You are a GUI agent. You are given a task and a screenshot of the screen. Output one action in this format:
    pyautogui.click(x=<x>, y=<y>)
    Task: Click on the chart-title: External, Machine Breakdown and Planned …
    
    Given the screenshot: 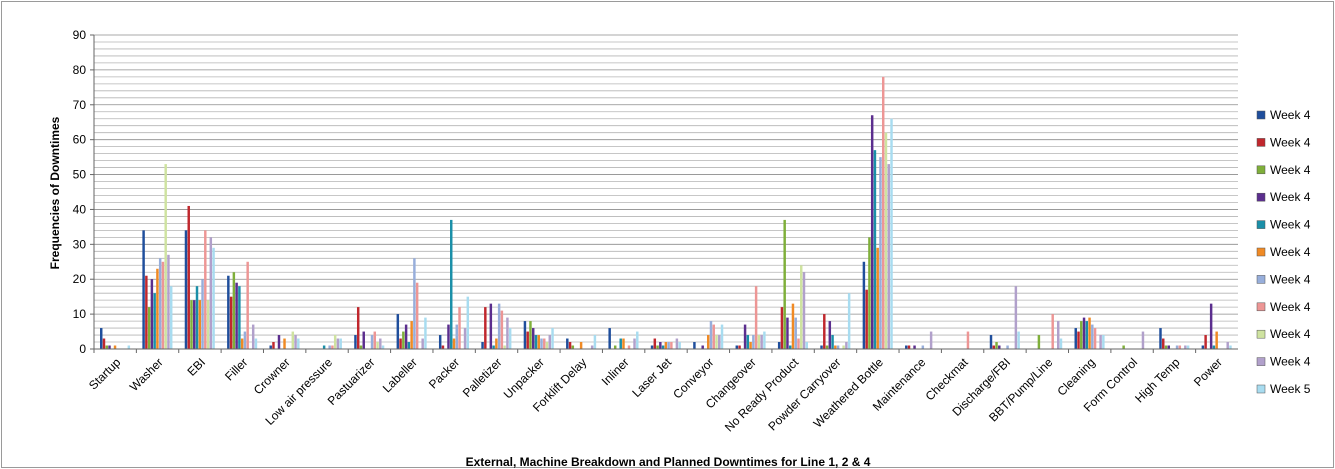 What is the action you would take?
    pyautogui.click(x=668, y=462)
    